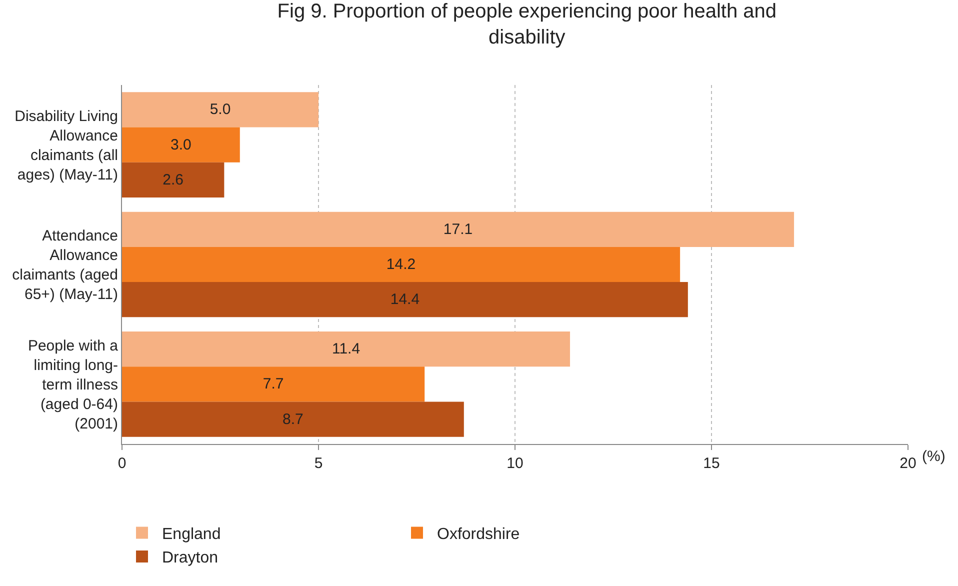 This screenshot has width=958, height=586. What do you see at coordinates (934, 456) in the screenshot?
I see `x-axis-title: (%)` at bounding box center [934, 456].